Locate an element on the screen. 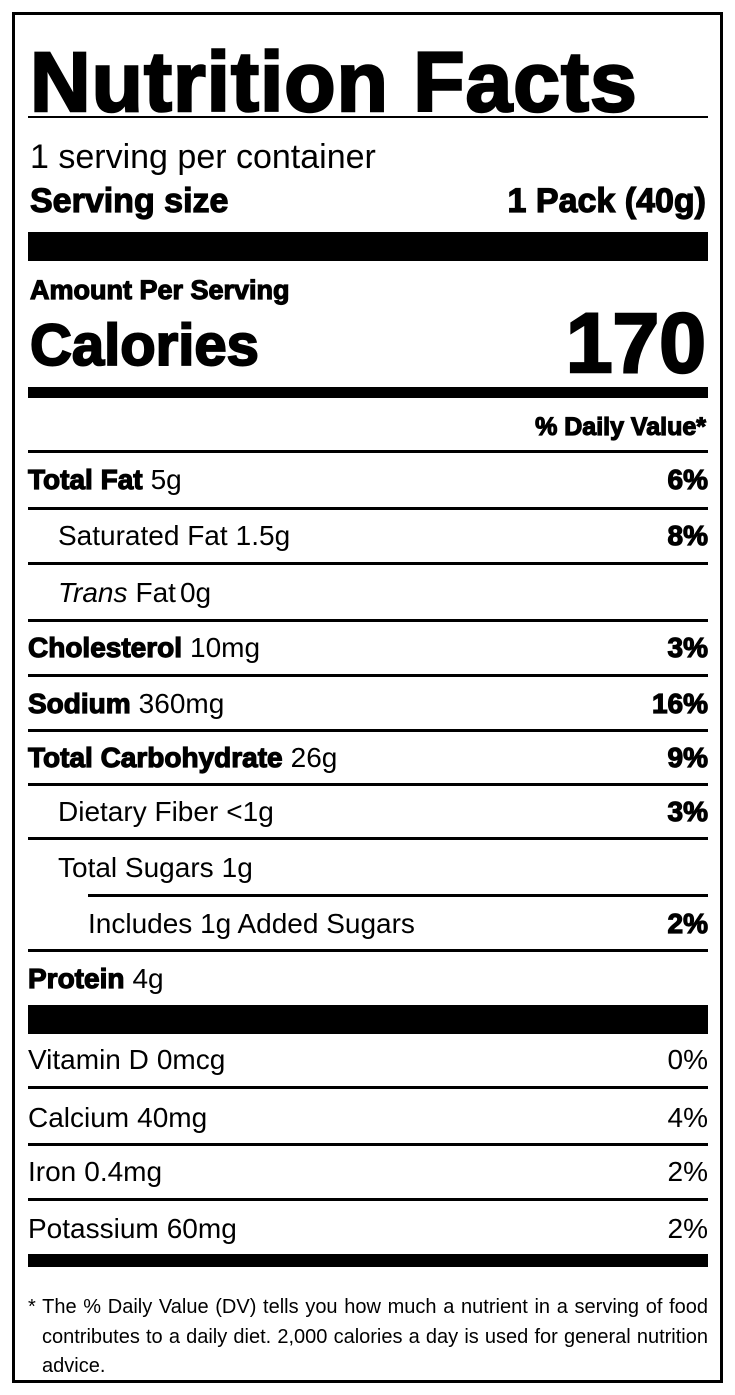 The image size is (735, 1395). nutrient-name: Trans is located at coordinates (93, 592).